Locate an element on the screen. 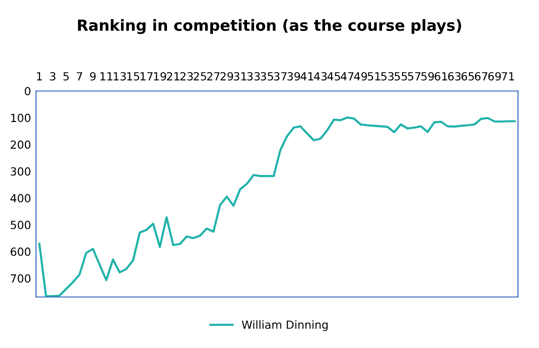 This screenshot has width=539, height=348. x-tick-label: 37 is located at coordinates (280, 76).